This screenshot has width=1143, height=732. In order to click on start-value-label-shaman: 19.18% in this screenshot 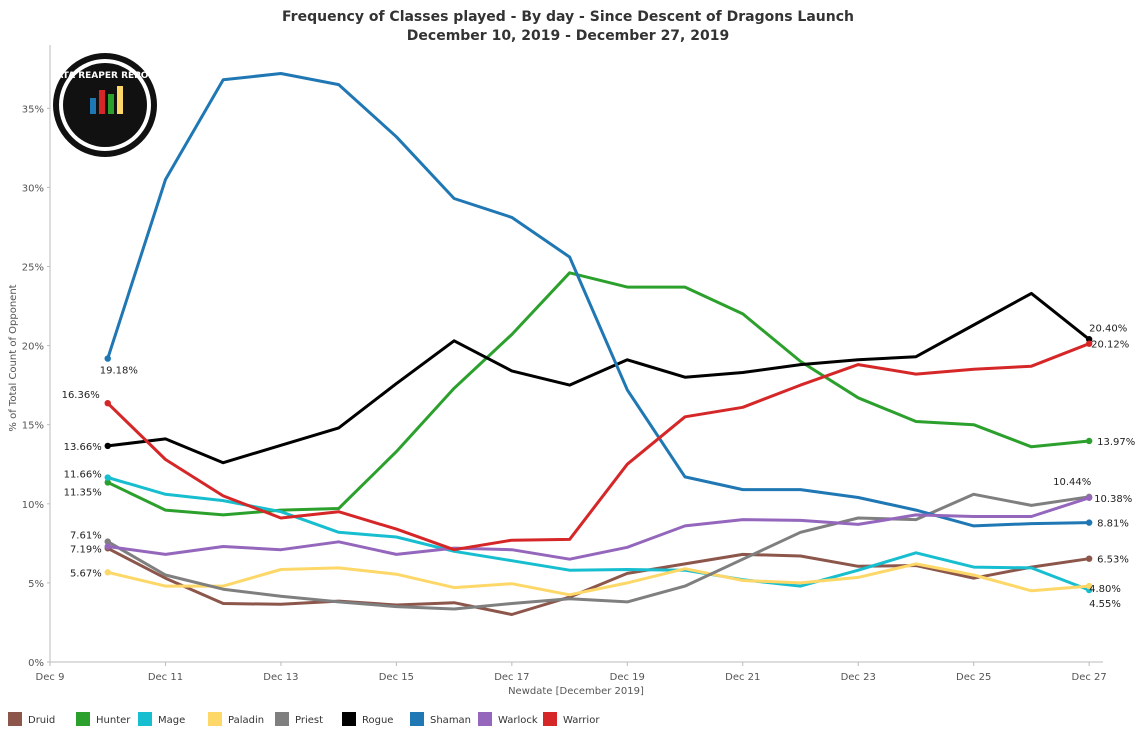, I will do `click(119, 371)`.